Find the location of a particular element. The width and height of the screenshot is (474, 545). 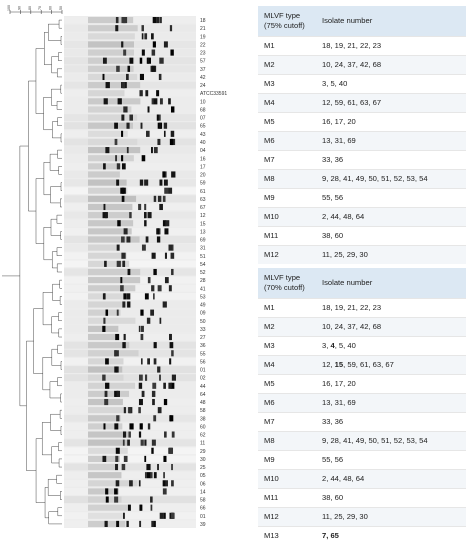

lane-label: 13 is located at coordinates (203, 232).